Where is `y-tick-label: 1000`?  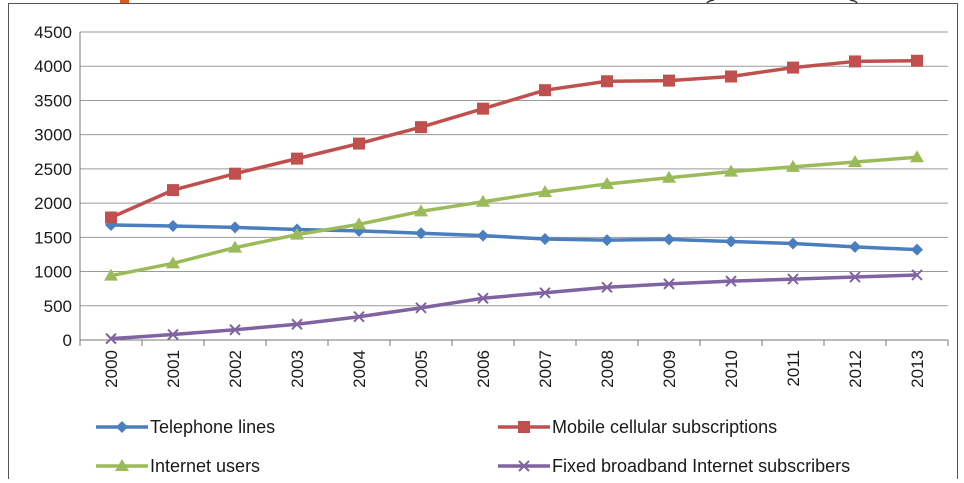 y-tick-label: 1000 is located at coordinates (53, 272).